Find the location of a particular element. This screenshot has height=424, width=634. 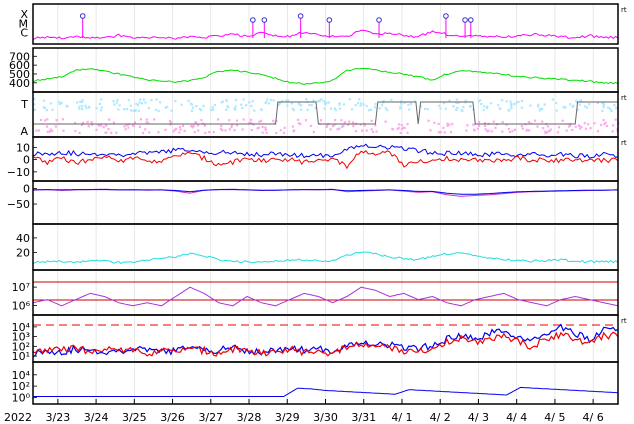

x-tick-label: 4/ 1 is located at coordinates (401, 417).